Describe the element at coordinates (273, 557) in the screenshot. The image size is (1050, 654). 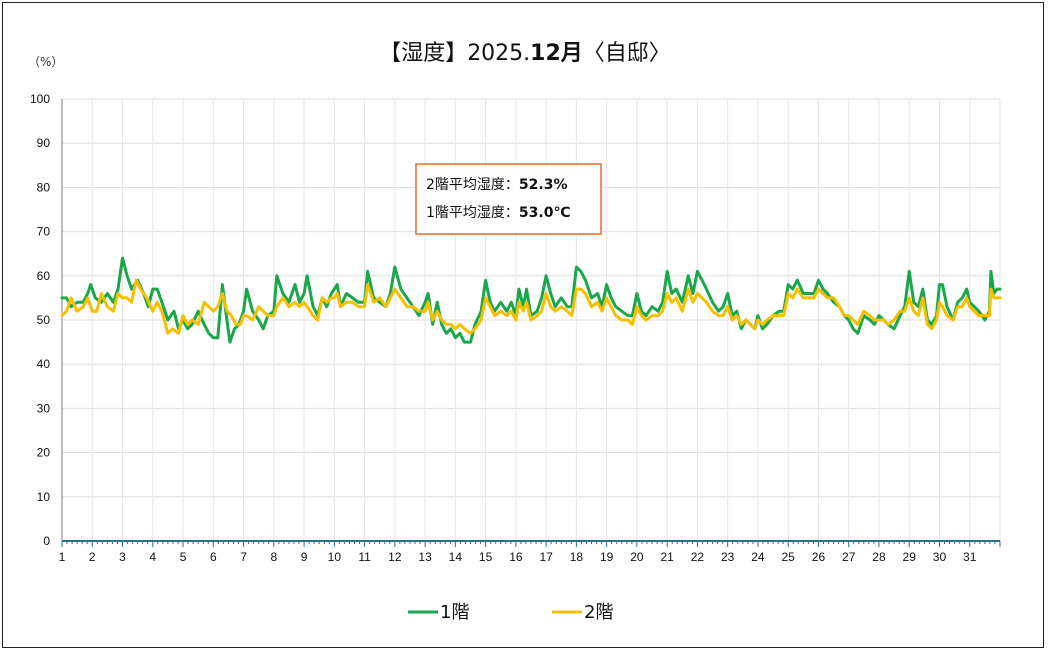
I see `x-tick-label: 8` at that location.